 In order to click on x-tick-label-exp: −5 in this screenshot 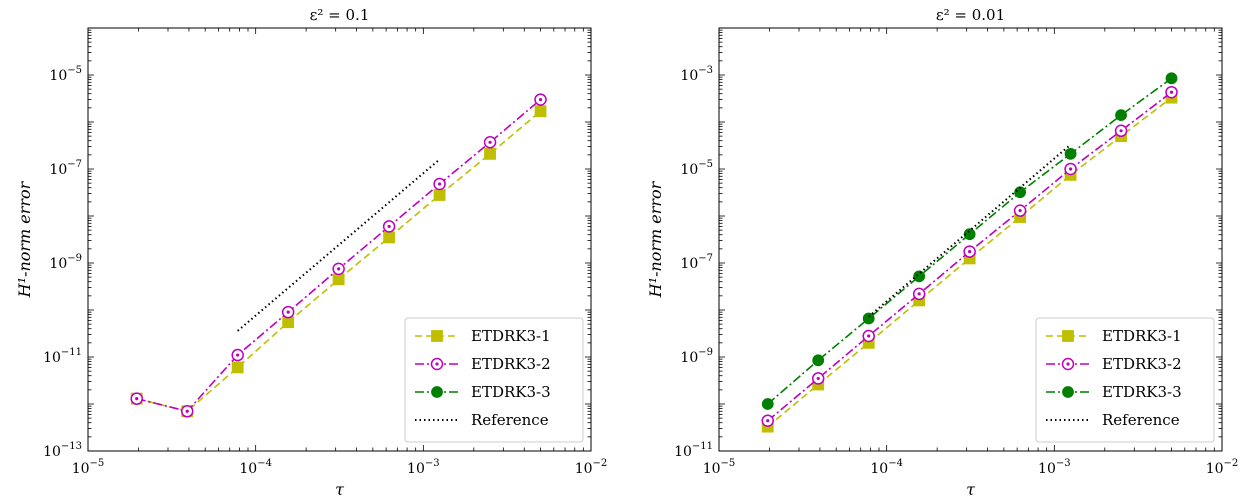, I will do `click(97, 463)`.